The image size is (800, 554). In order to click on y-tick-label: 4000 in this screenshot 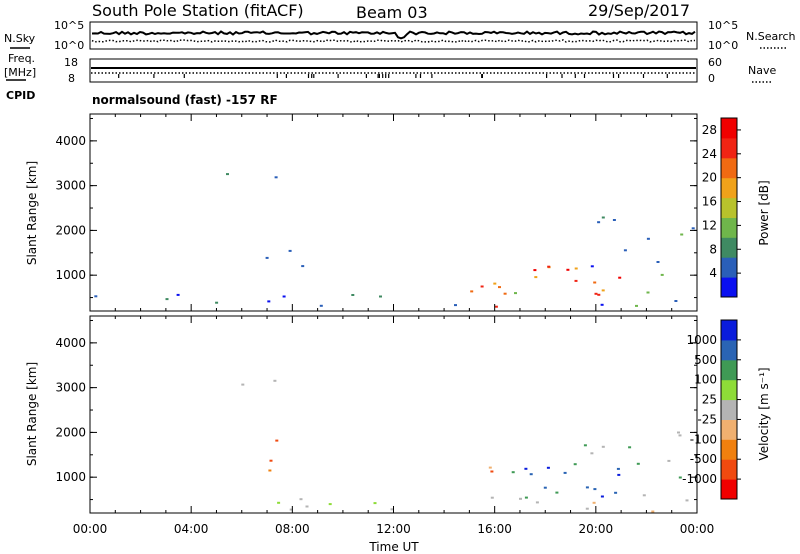, I will do `click(70, 141)`.